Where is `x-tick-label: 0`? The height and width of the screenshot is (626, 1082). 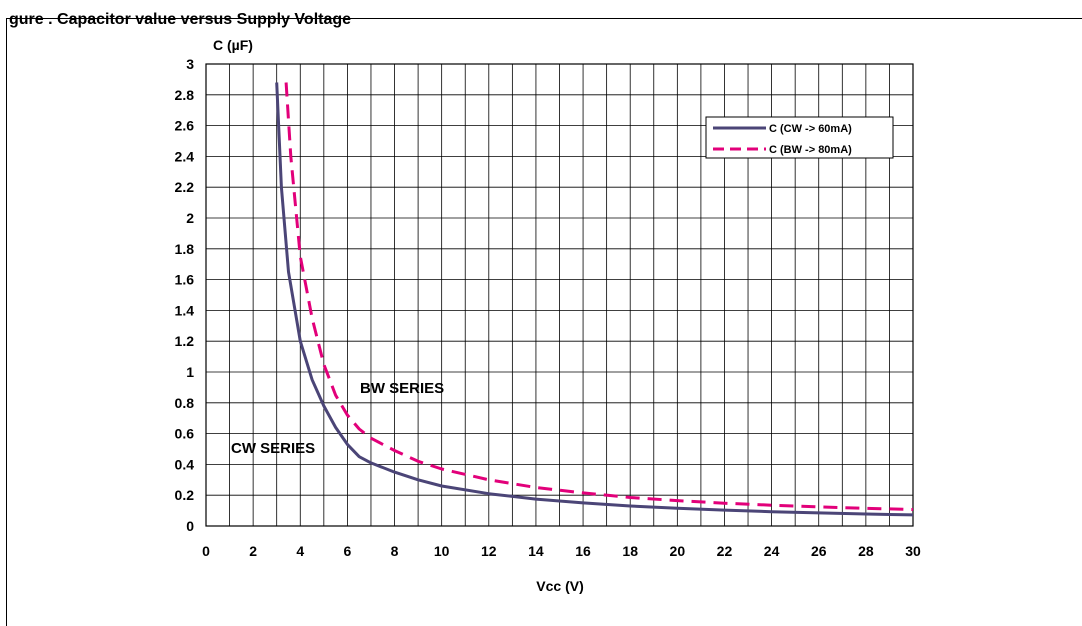
x-tick-label: 0 is located at coordinates (206, 551).